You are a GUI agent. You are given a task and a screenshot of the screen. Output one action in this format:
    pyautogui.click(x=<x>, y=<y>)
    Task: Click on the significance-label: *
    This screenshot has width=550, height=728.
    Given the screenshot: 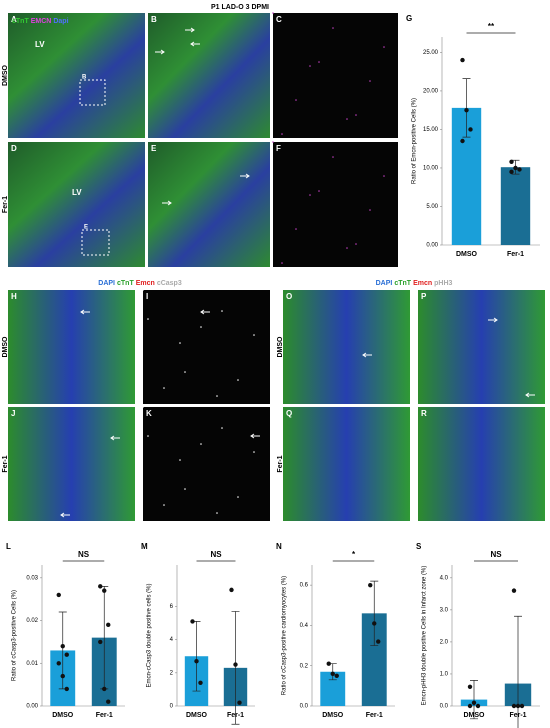 What is the action you would take?
    pyautogui.click(x=354, y=554)
    